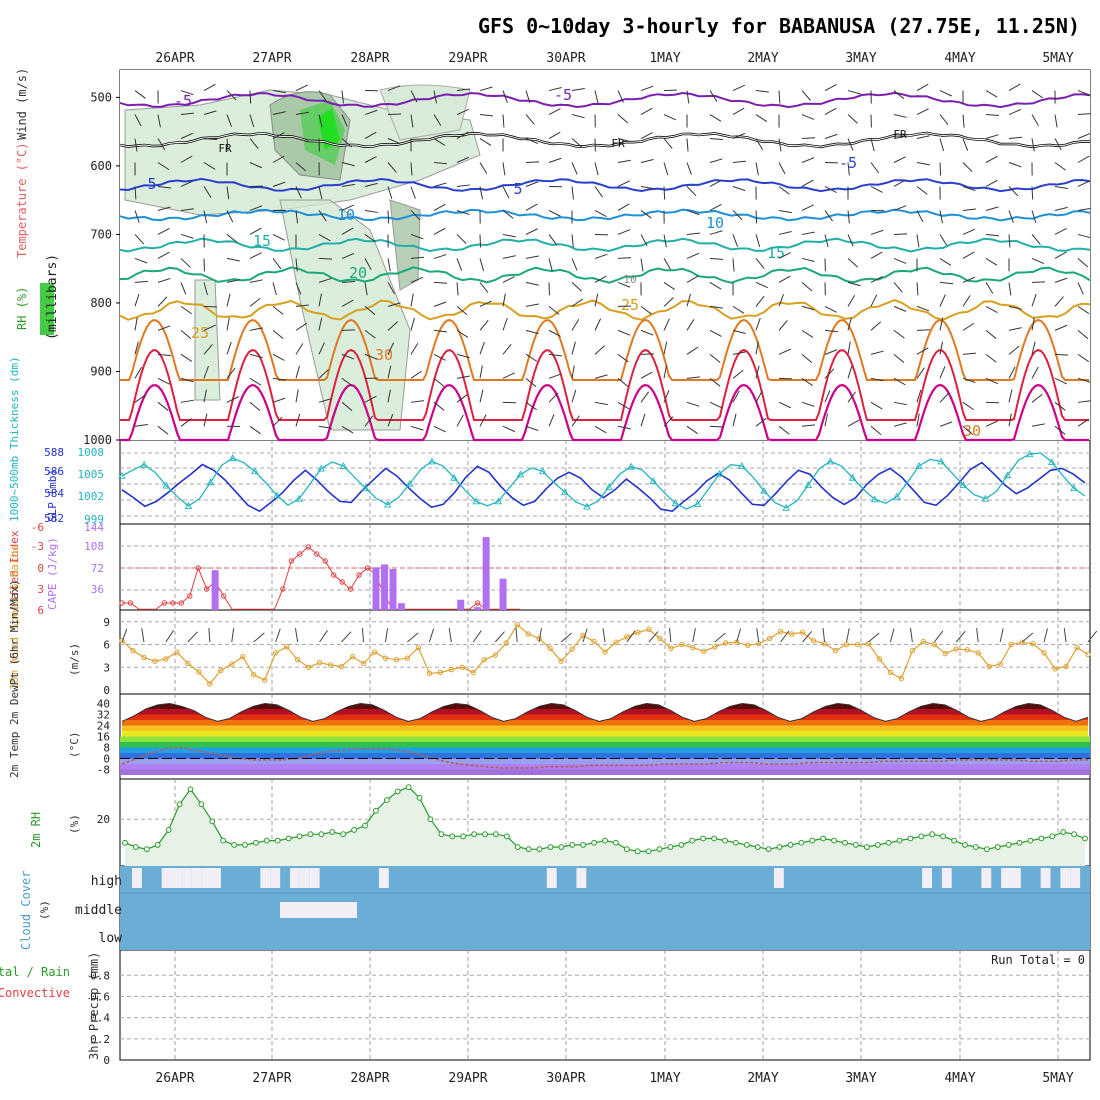 The image size is (1100, 1100). Describe the element at coordinates (14, 678) in the screenshot. I see `temp2m-label: 2m Temp 2m DewPt (6hr Min/Max)` at that location.